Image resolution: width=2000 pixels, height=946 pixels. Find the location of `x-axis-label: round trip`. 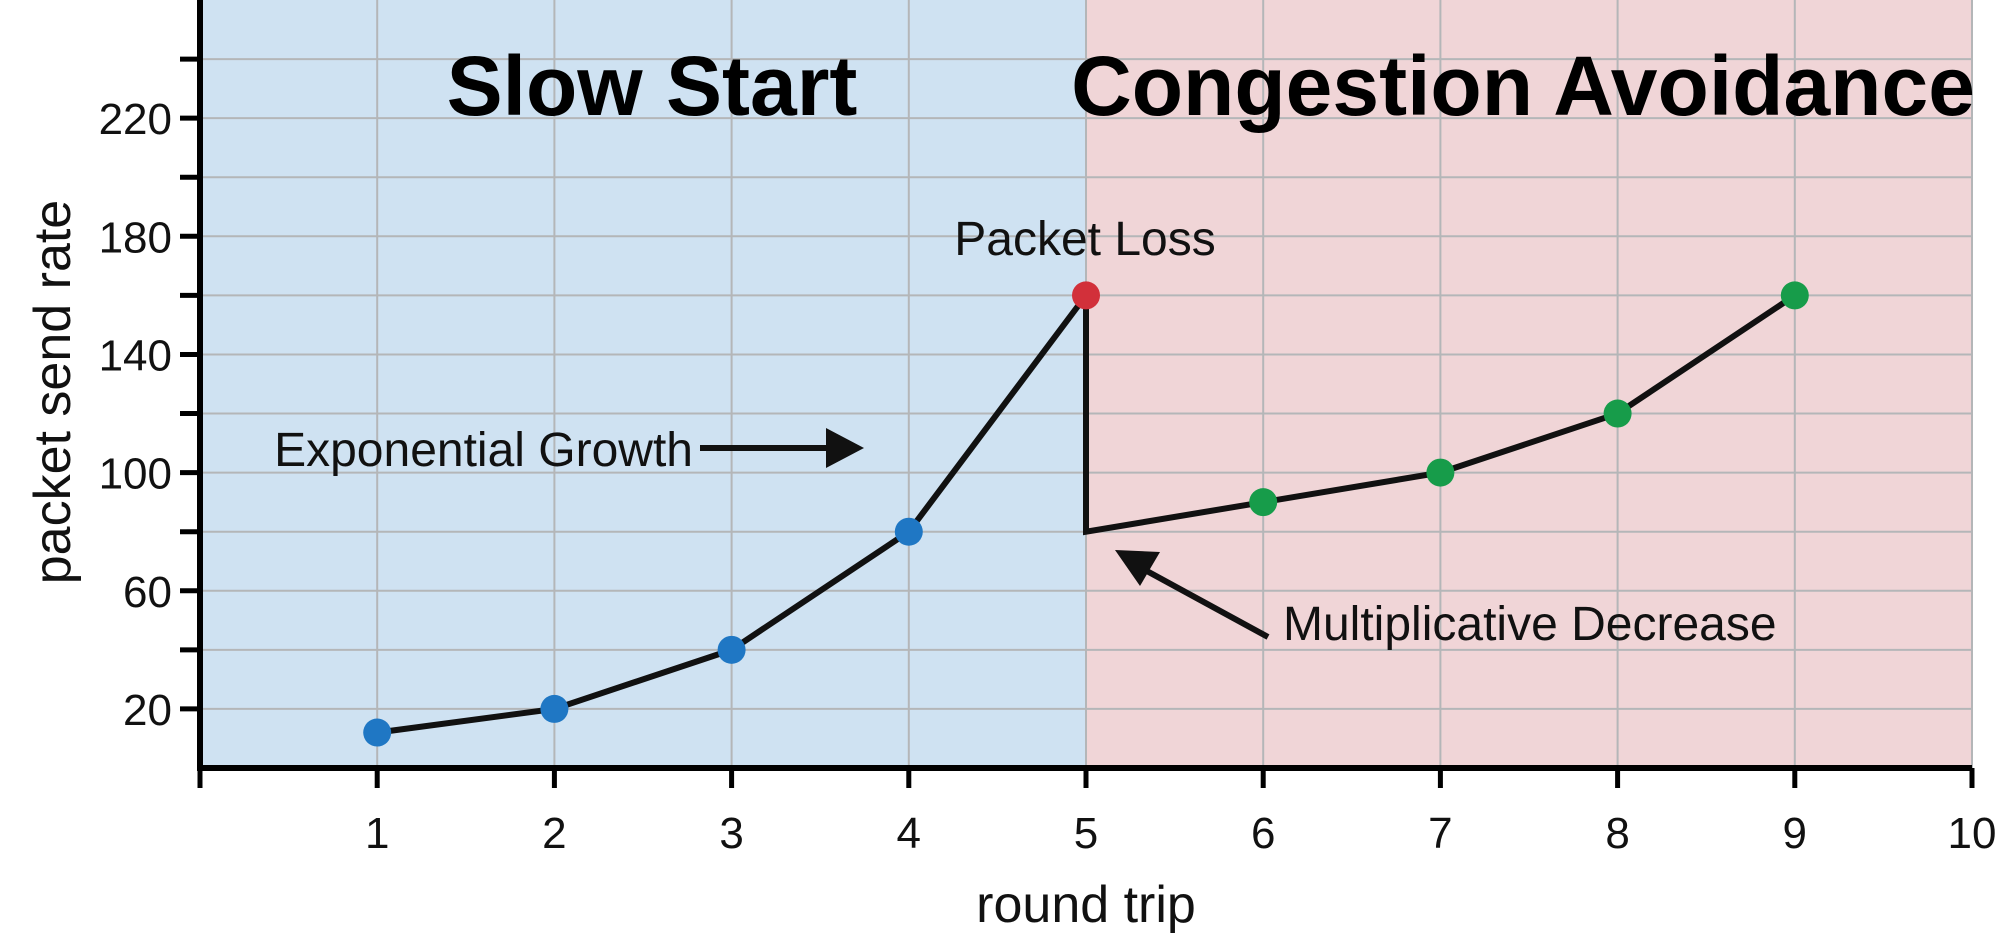

x-axis-label: round trip is located at coordinates (1086, 905).